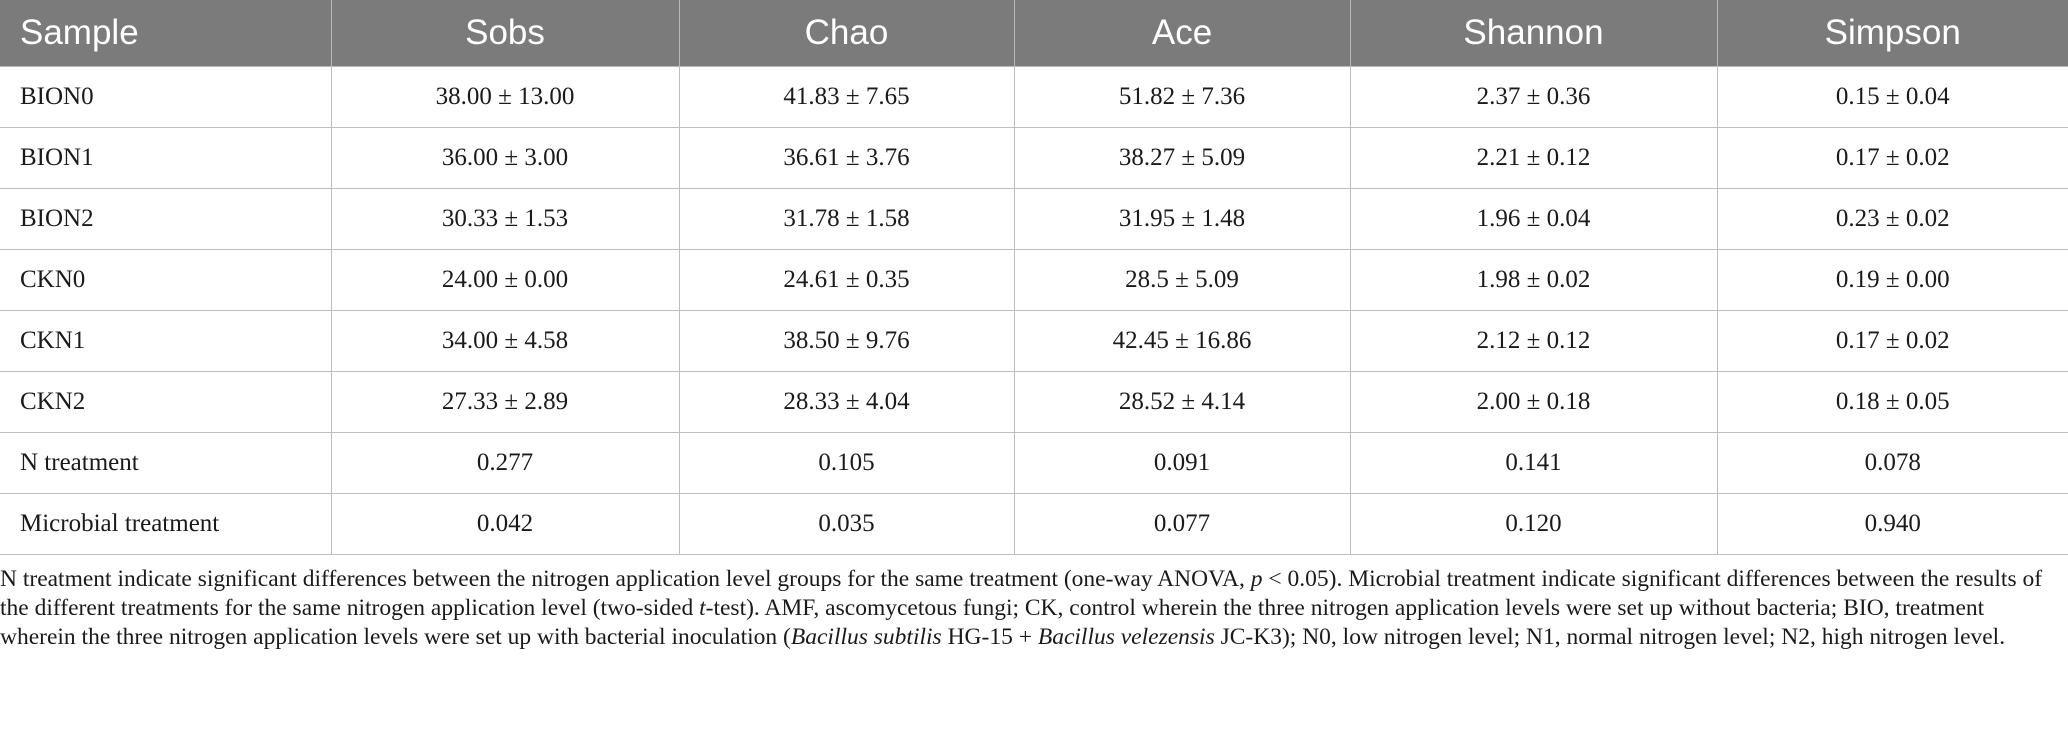 This screenshot has width=2068, height=737. What do you see at coordinates (1182, 463) in the screenshot?
I see `table-cell: 0.091` at bounding box center [1182, 463].